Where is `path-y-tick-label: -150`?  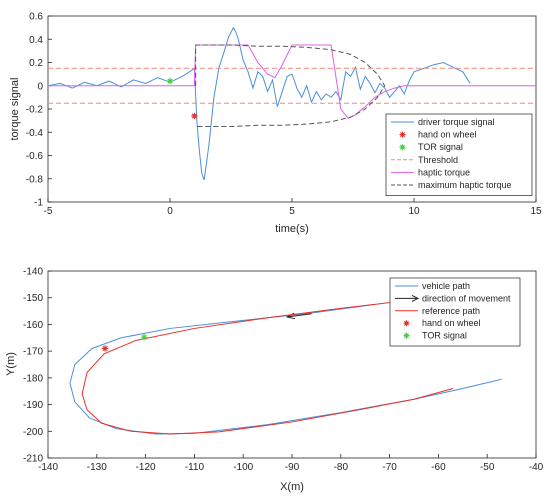
path-y-tick-label: -150 is located at coordinates (33, 298).